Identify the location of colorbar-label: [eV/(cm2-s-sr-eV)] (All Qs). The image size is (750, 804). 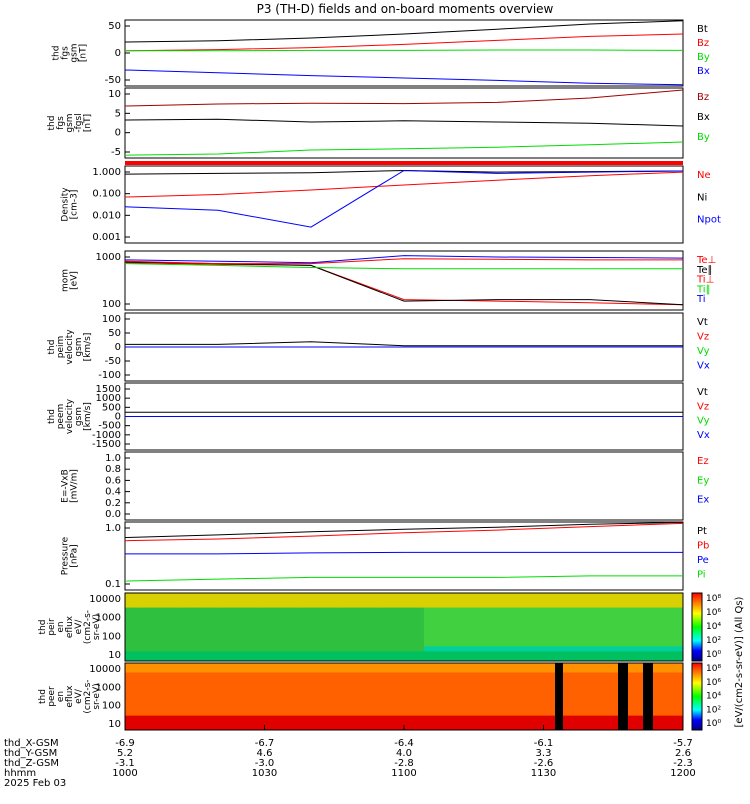
(739, 661).